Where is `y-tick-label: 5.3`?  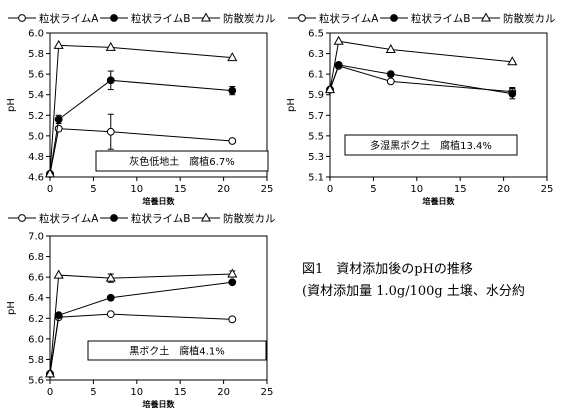
y-tick-label: 5.3 is located at coordinates (316, 157).